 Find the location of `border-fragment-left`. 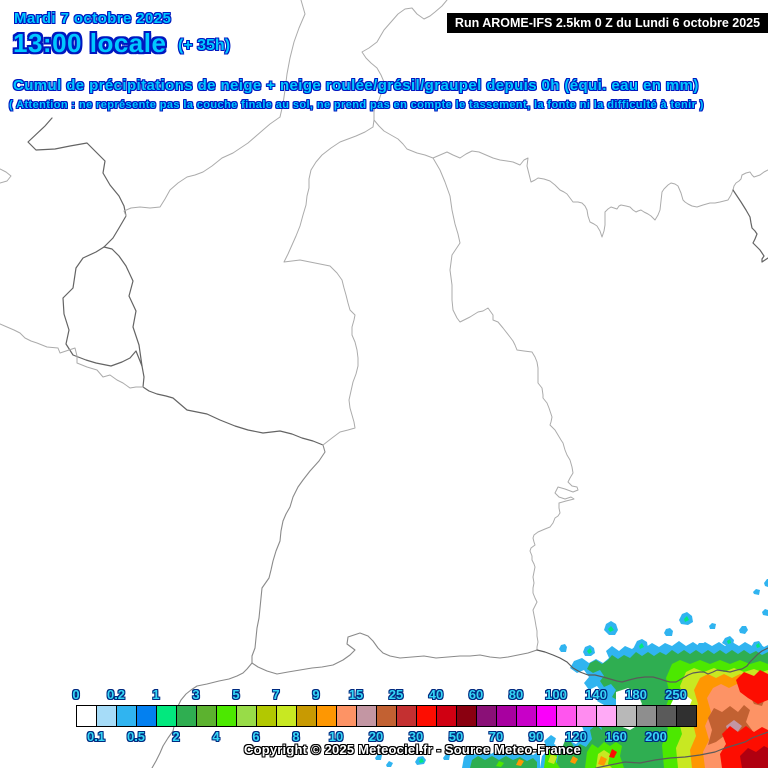

border-fragment-left is located at coordinates (6, 176).